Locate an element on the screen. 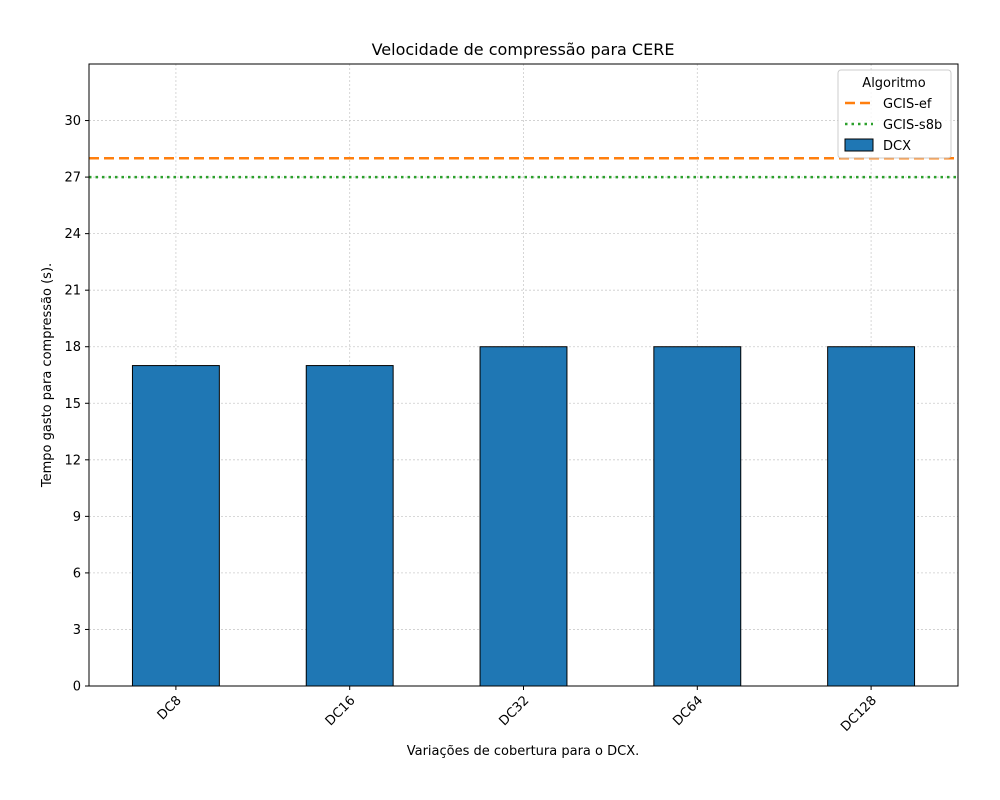 This screenshot has width=1000, height=800. x-tick-label: DC32 is located at coordinates (515, 711).